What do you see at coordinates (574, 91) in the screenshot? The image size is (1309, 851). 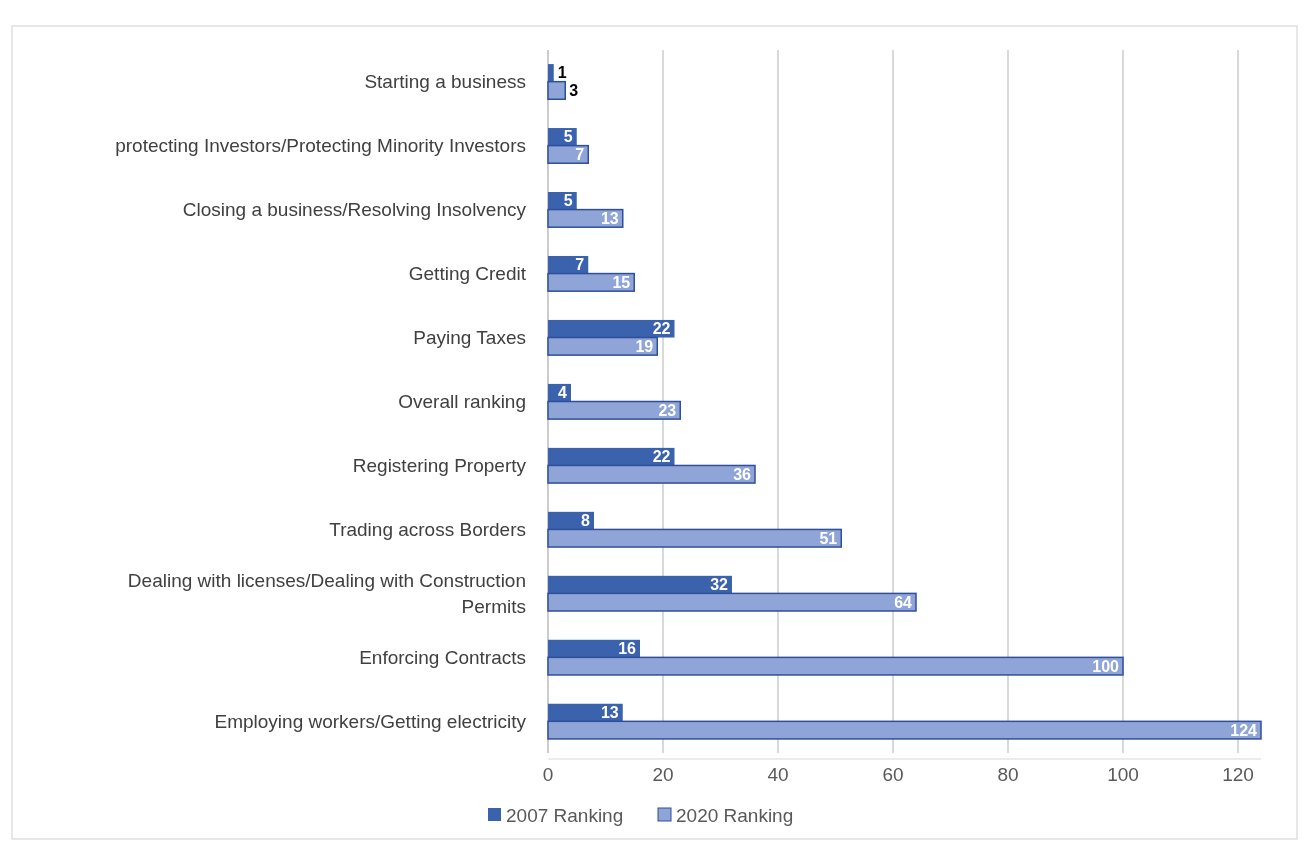 I see `data-label: 3` at bounding box center [574, 91].